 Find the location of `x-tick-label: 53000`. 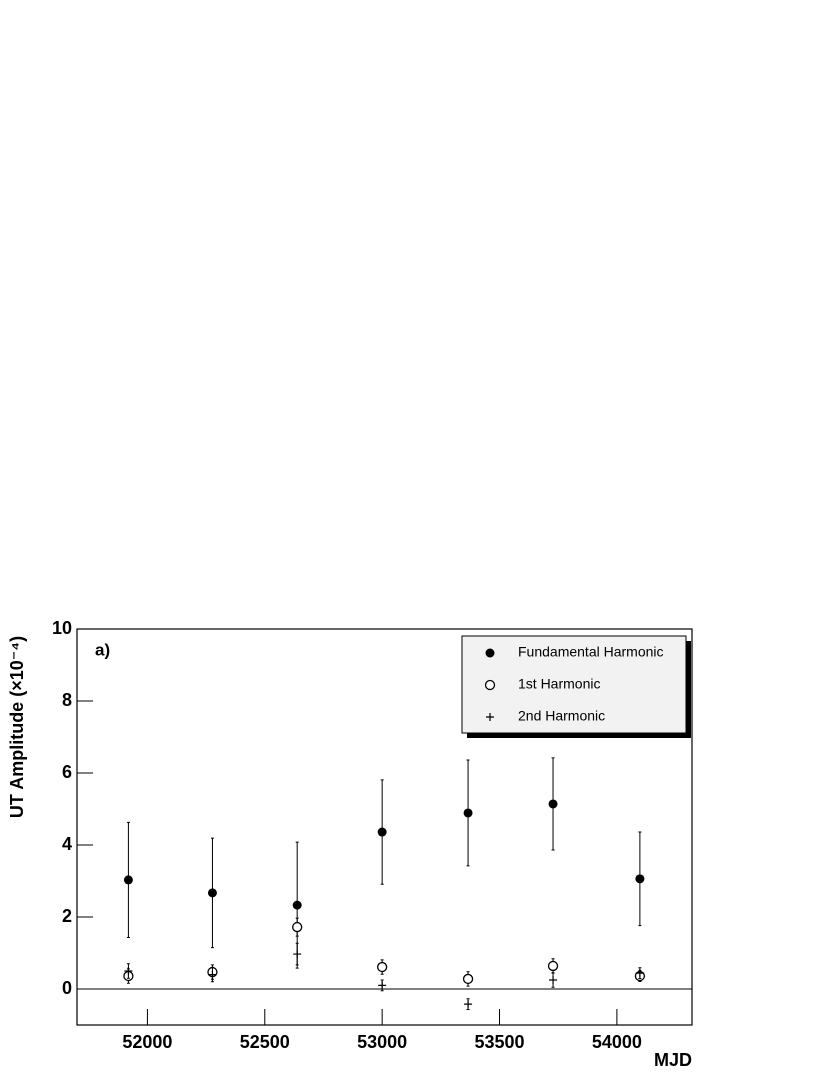

x-tick-label: 53000 is located at coordinates (382, 1042).